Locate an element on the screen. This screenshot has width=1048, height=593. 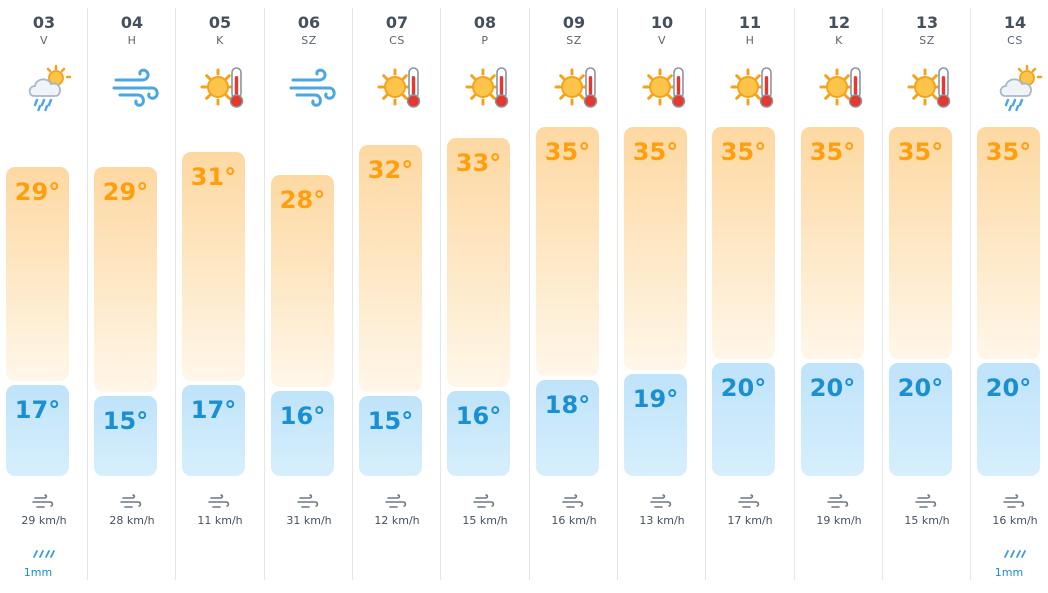
day-column: 05 K 31° 17° 11 km/h is located at coordinates (219, 290).